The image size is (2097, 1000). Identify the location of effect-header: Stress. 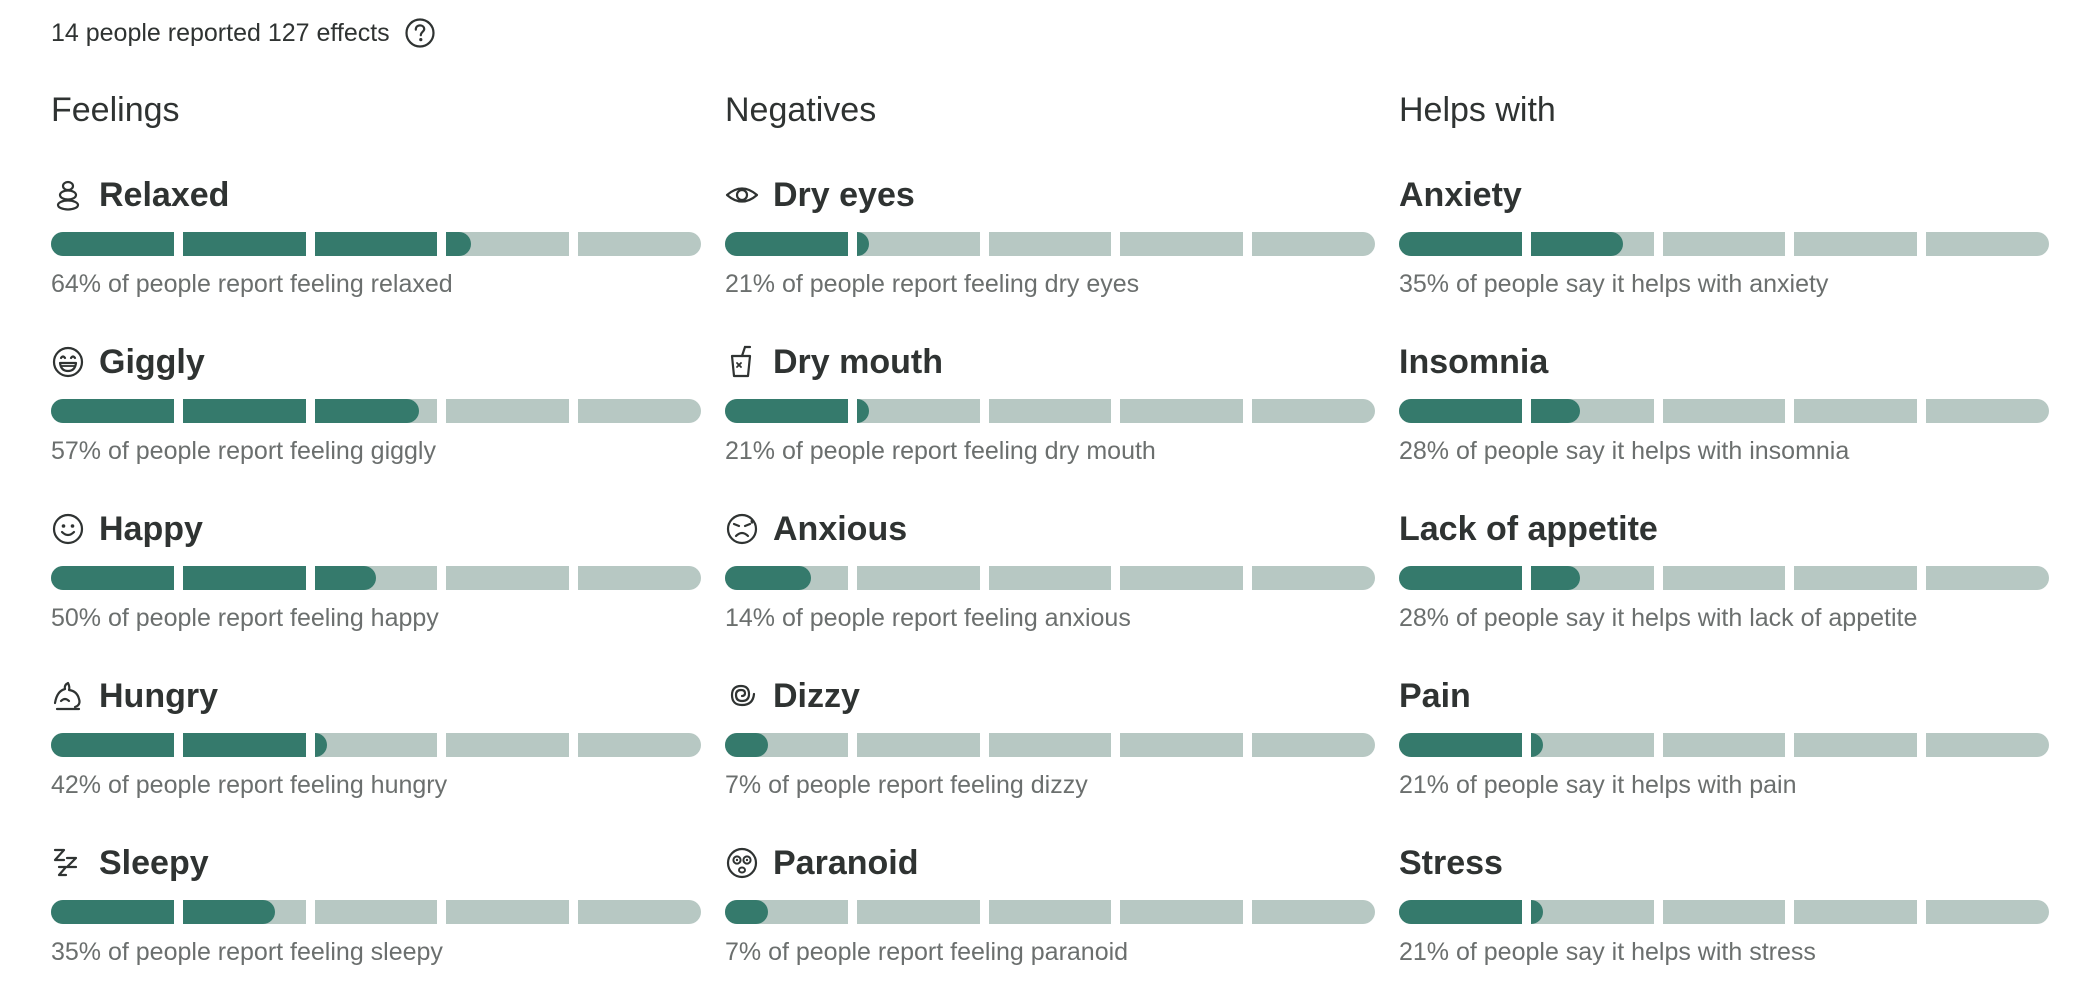
(1724, 863).